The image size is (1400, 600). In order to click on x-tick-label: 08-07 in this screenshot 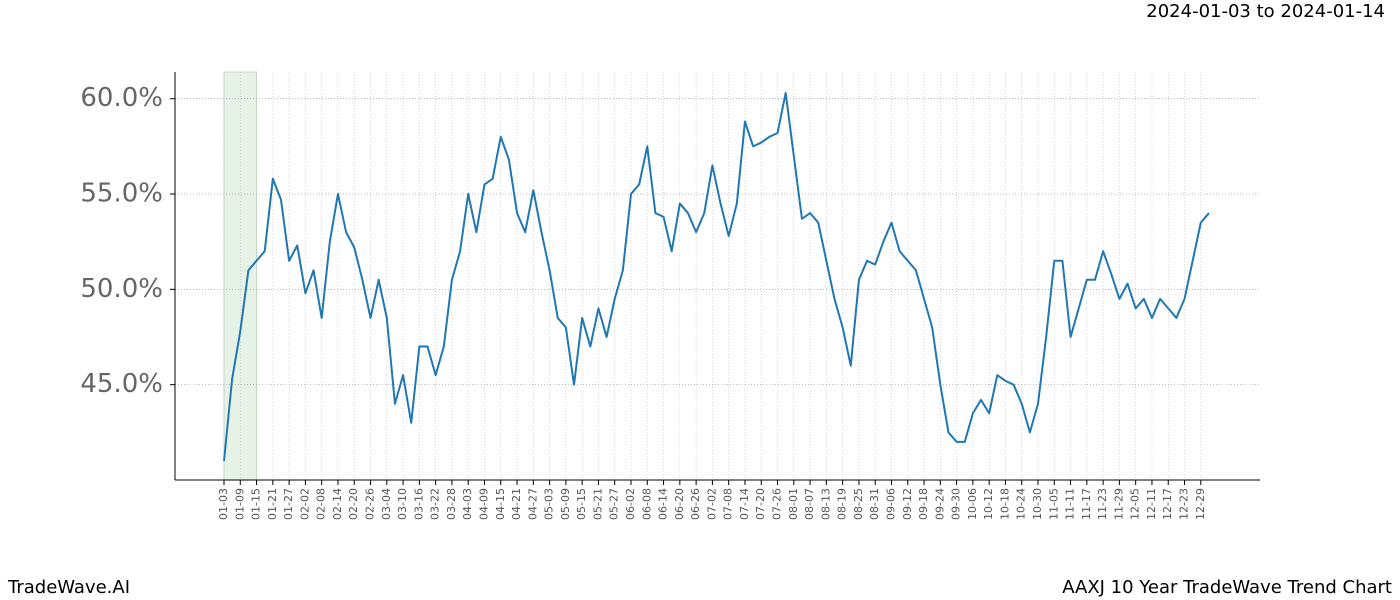, I will do `click(809, 504)`.